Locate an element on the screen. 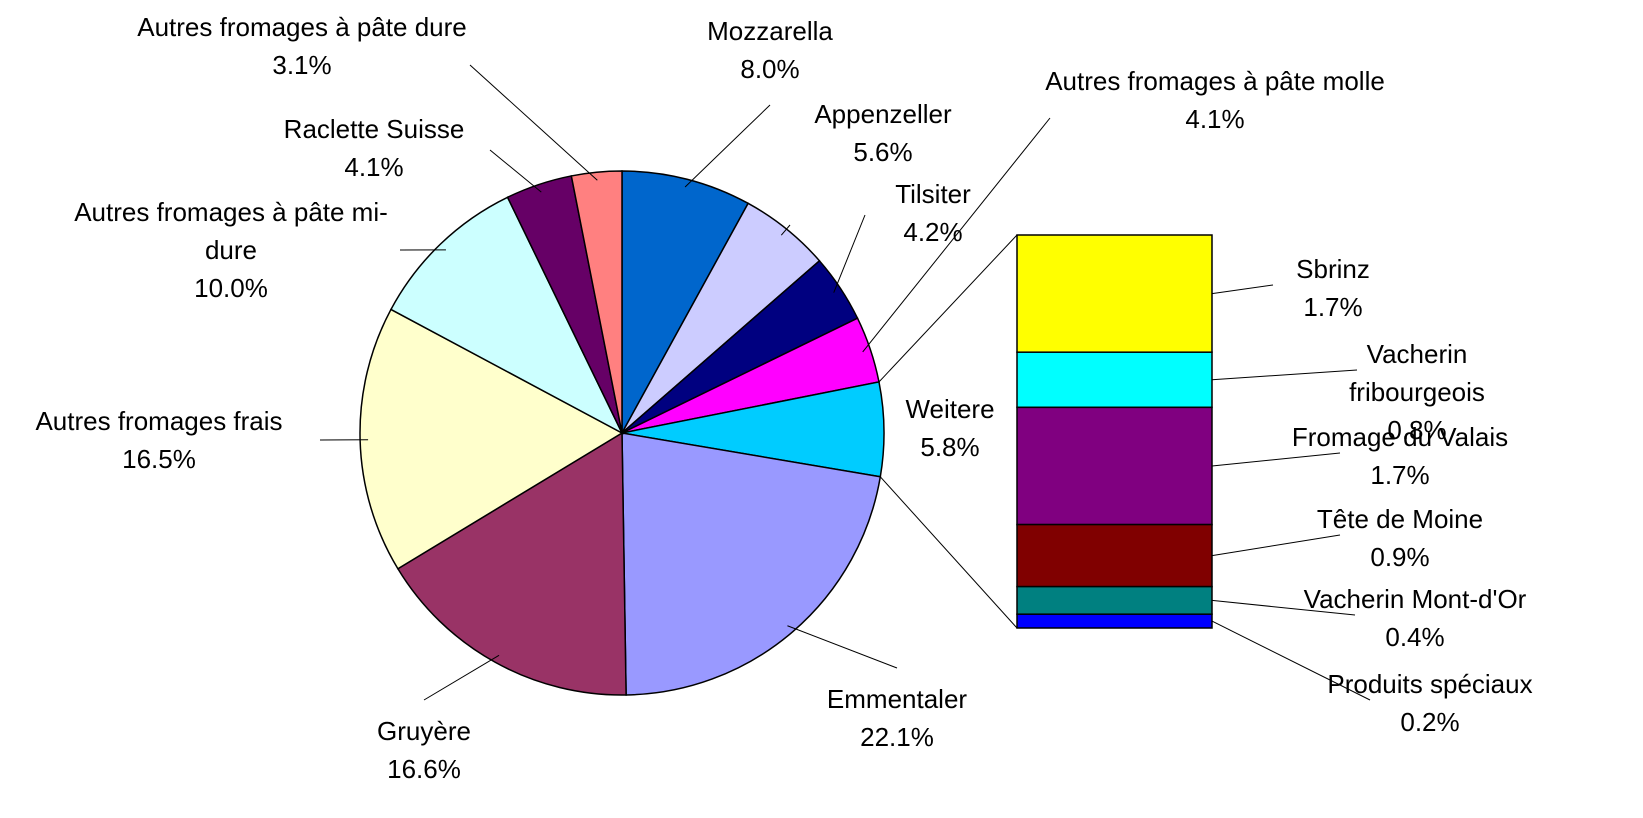  data-label: Emmentaler 22.1% is located at coordinates (897, 718).